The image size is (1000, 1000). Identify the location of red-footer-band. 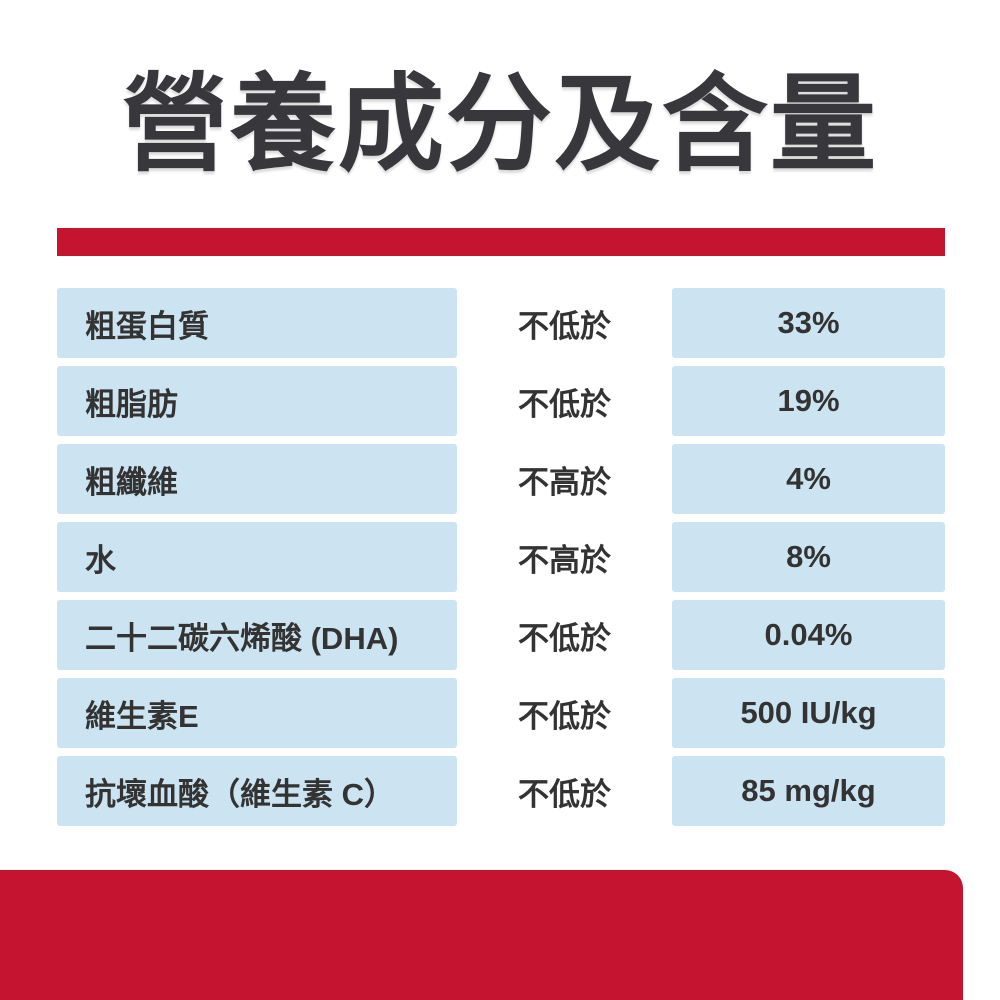
(481, 935).